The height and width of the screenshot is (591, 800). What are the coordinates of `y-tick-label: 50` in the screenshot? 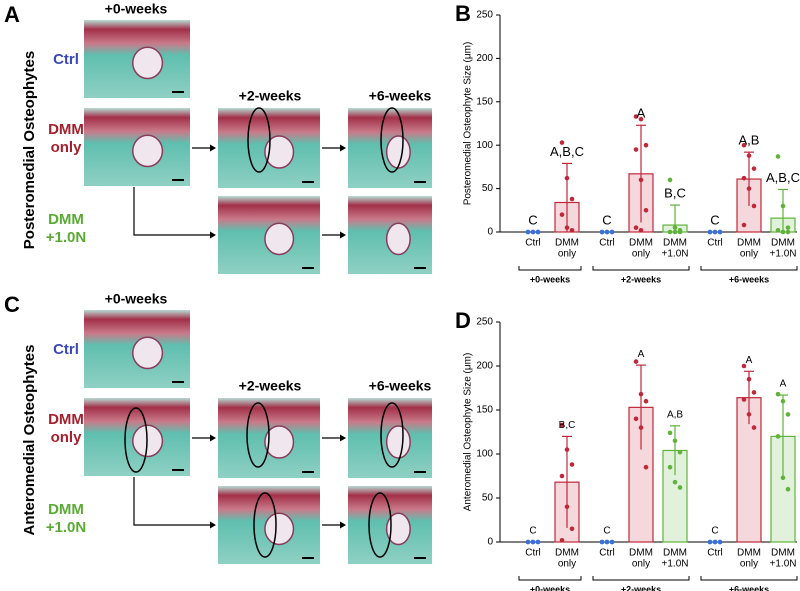 It's located at (488, 188).